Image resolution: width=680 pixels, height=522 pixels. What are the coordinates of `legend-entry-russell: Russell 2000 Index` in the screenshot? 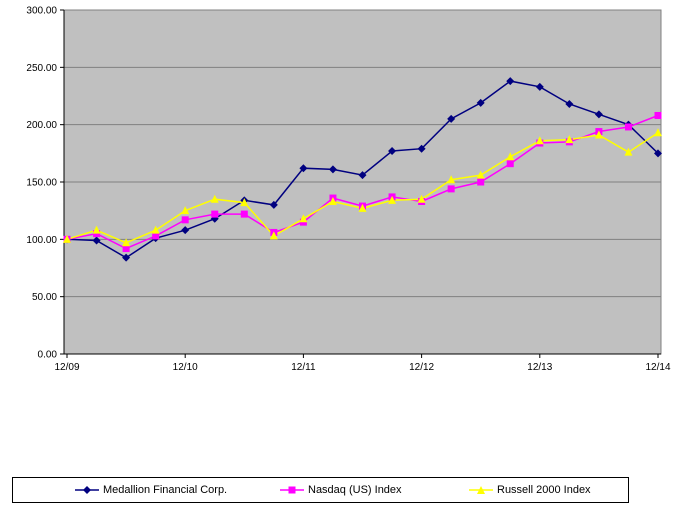 It's located at (530, 490).